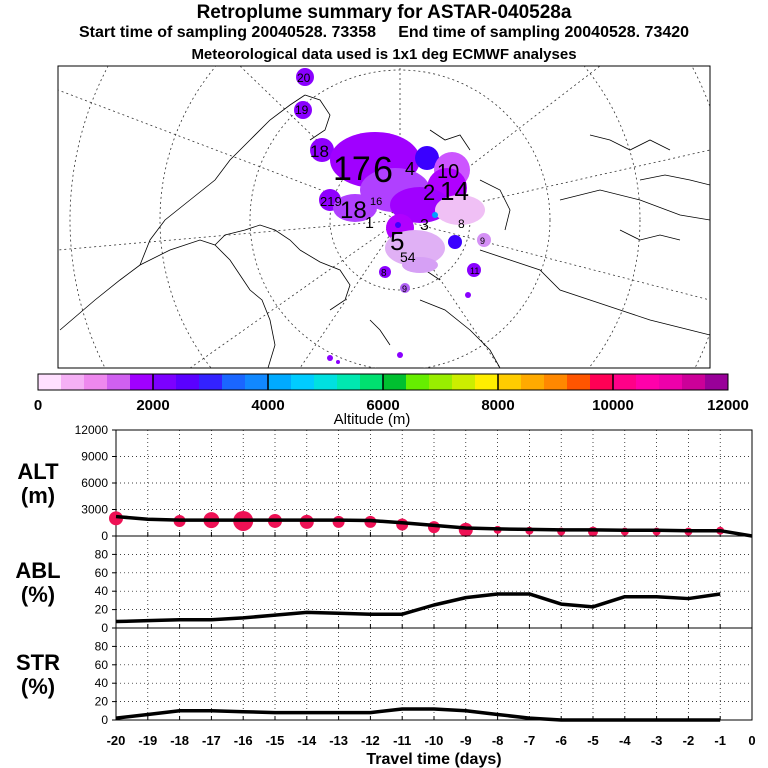 The height and width of the screenshot is (768, 768). I want to click on plume-label-11: 11, so click(474, 271).